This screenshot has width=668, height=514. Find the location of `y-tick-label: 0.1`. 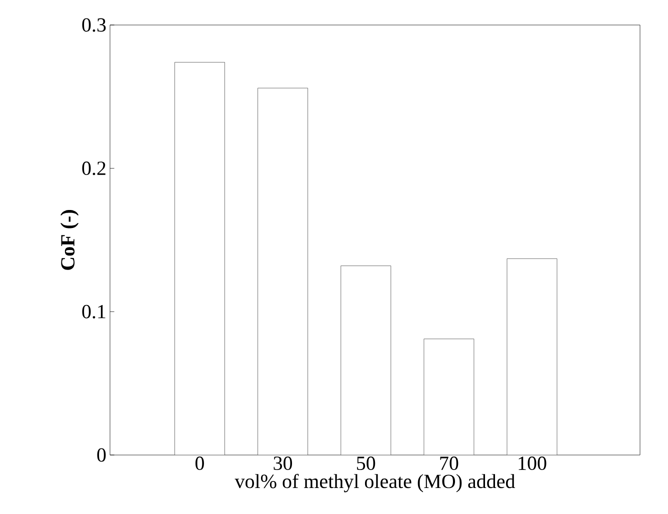

y-tick-label: 0.1 is located at coordinates (94, 311).